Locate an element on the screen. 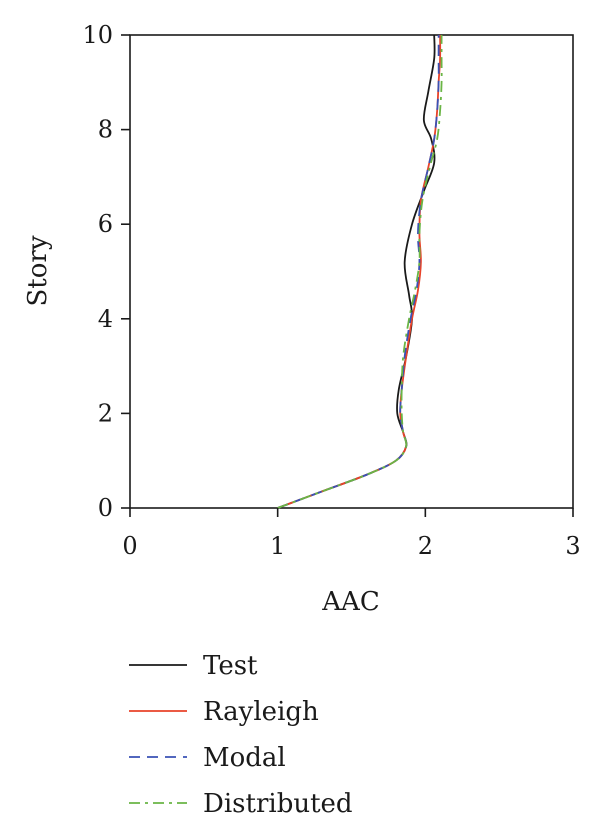  y-axis-title: Story is located at coordinates (38, 270).